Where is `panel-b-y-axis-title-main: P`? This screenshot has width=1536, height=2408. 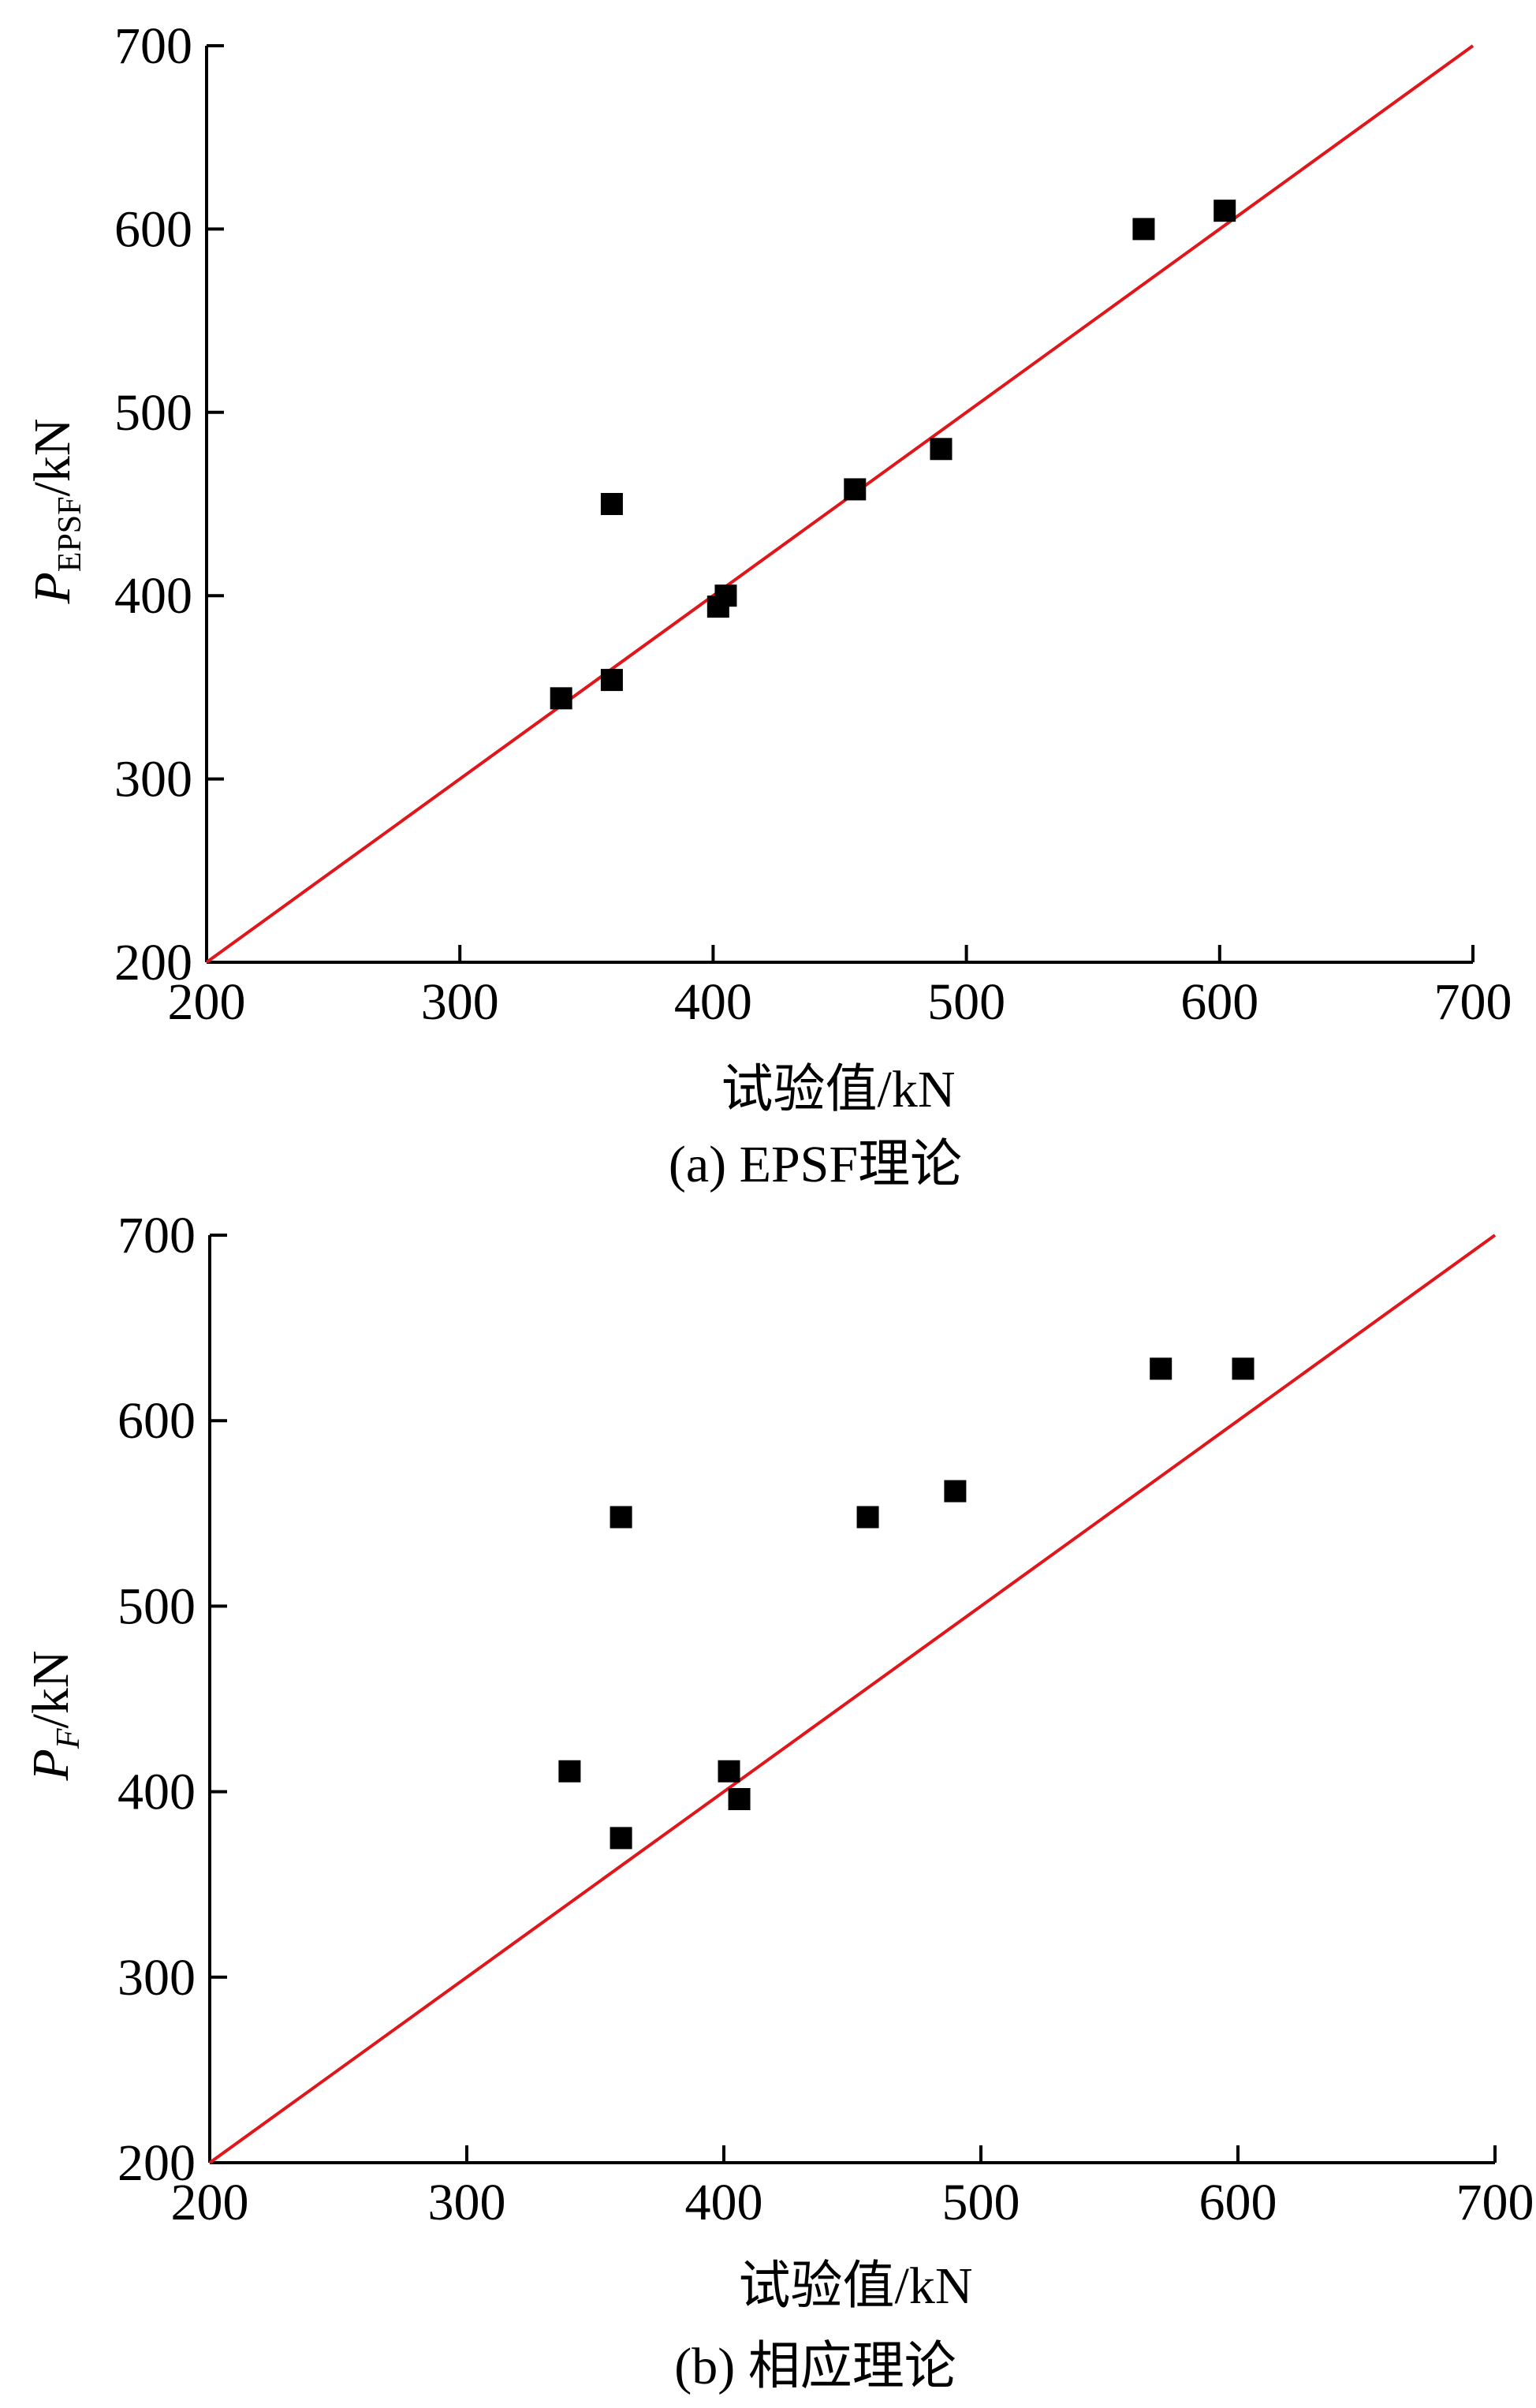 panel-b-y-axis-title-main: P is located at coordinates (51, 1765).